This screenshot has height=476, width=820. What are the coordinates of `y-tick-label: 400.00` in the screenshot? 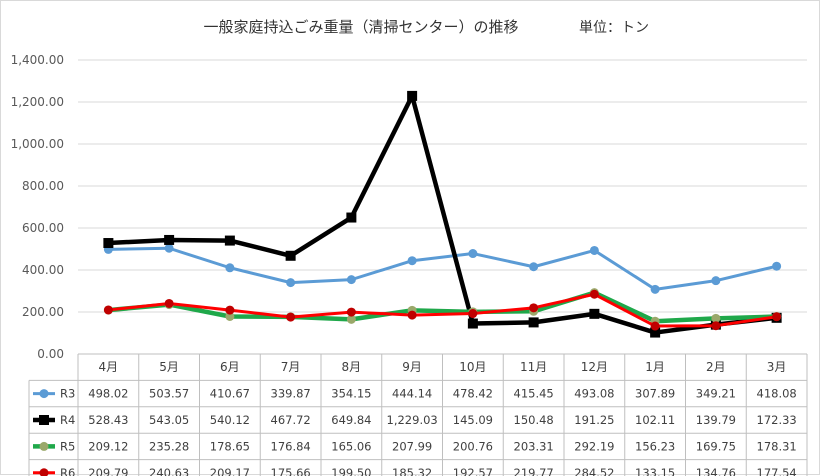 It's located at (43, 270).